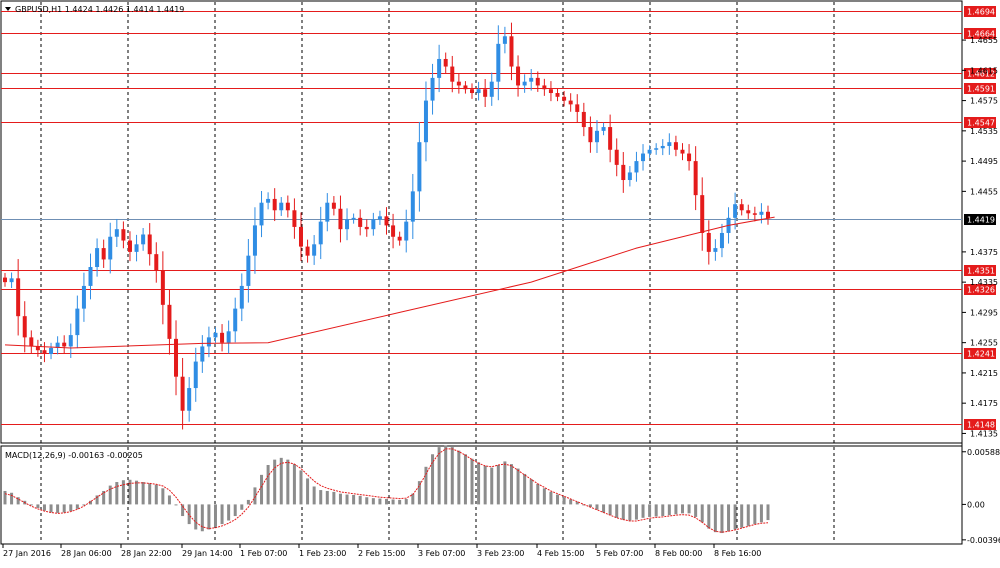  What do you see at coordinates (976, 504) in the screenshot?
I see `macd-tick-label: 0.00` at bounding box center [976, 504].